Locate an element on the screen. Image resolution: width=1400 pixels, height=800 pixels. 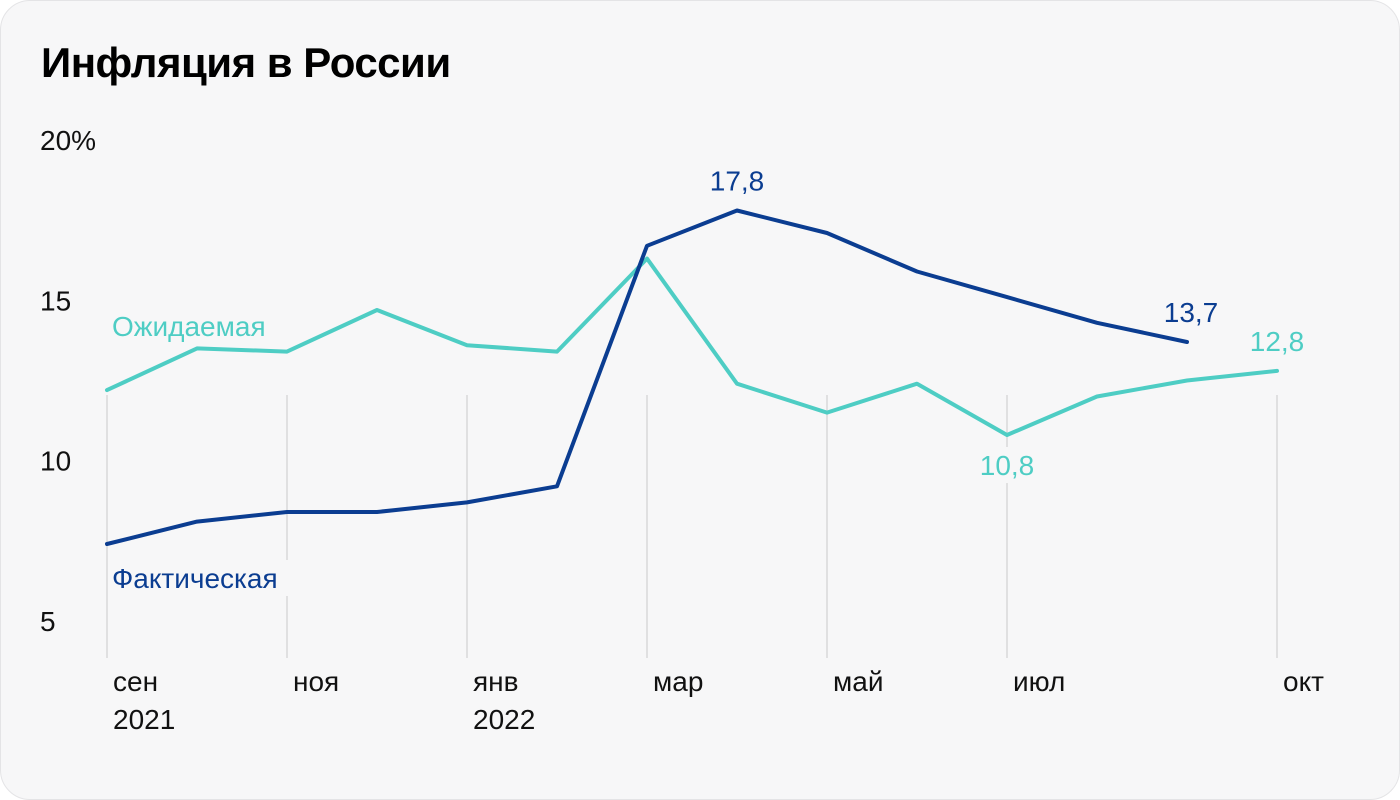
x-tick-label: мар is located at coordinates (678, 681).